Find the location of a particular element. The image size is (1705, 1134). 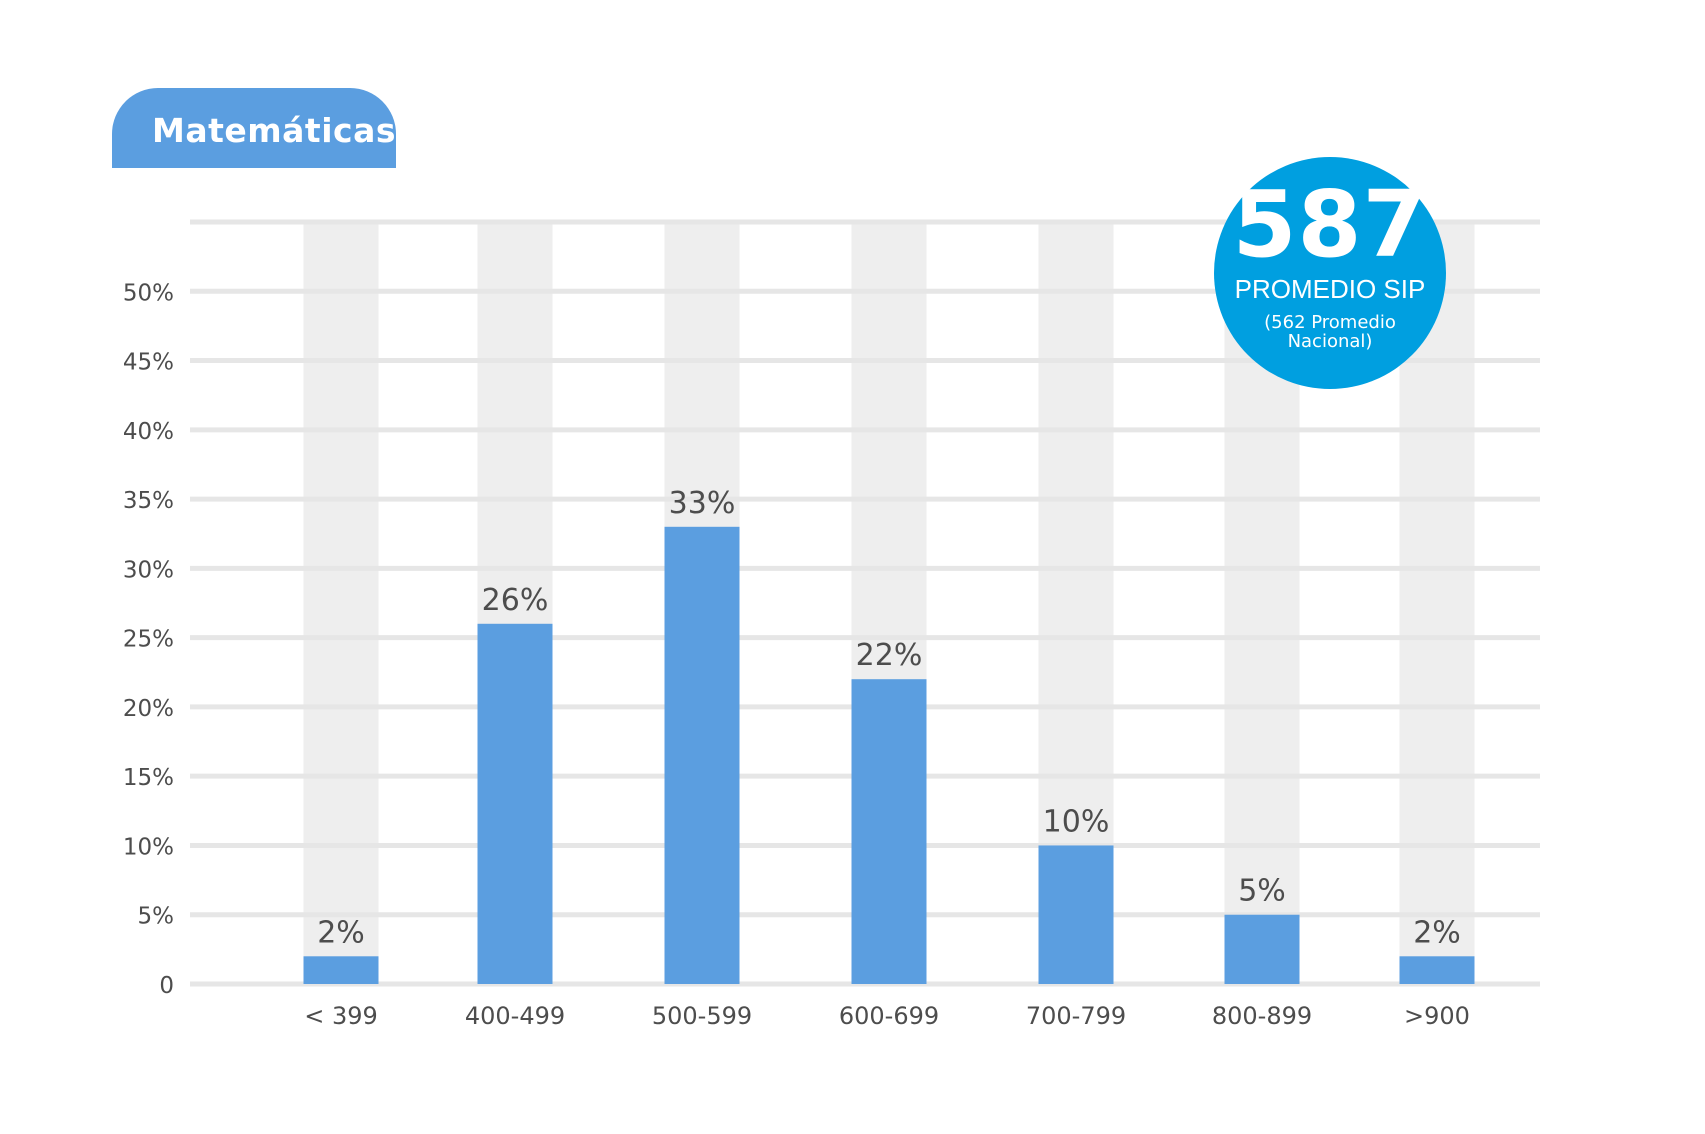

x-category-label: 700-799 is located at coordinates (1076, 1016).